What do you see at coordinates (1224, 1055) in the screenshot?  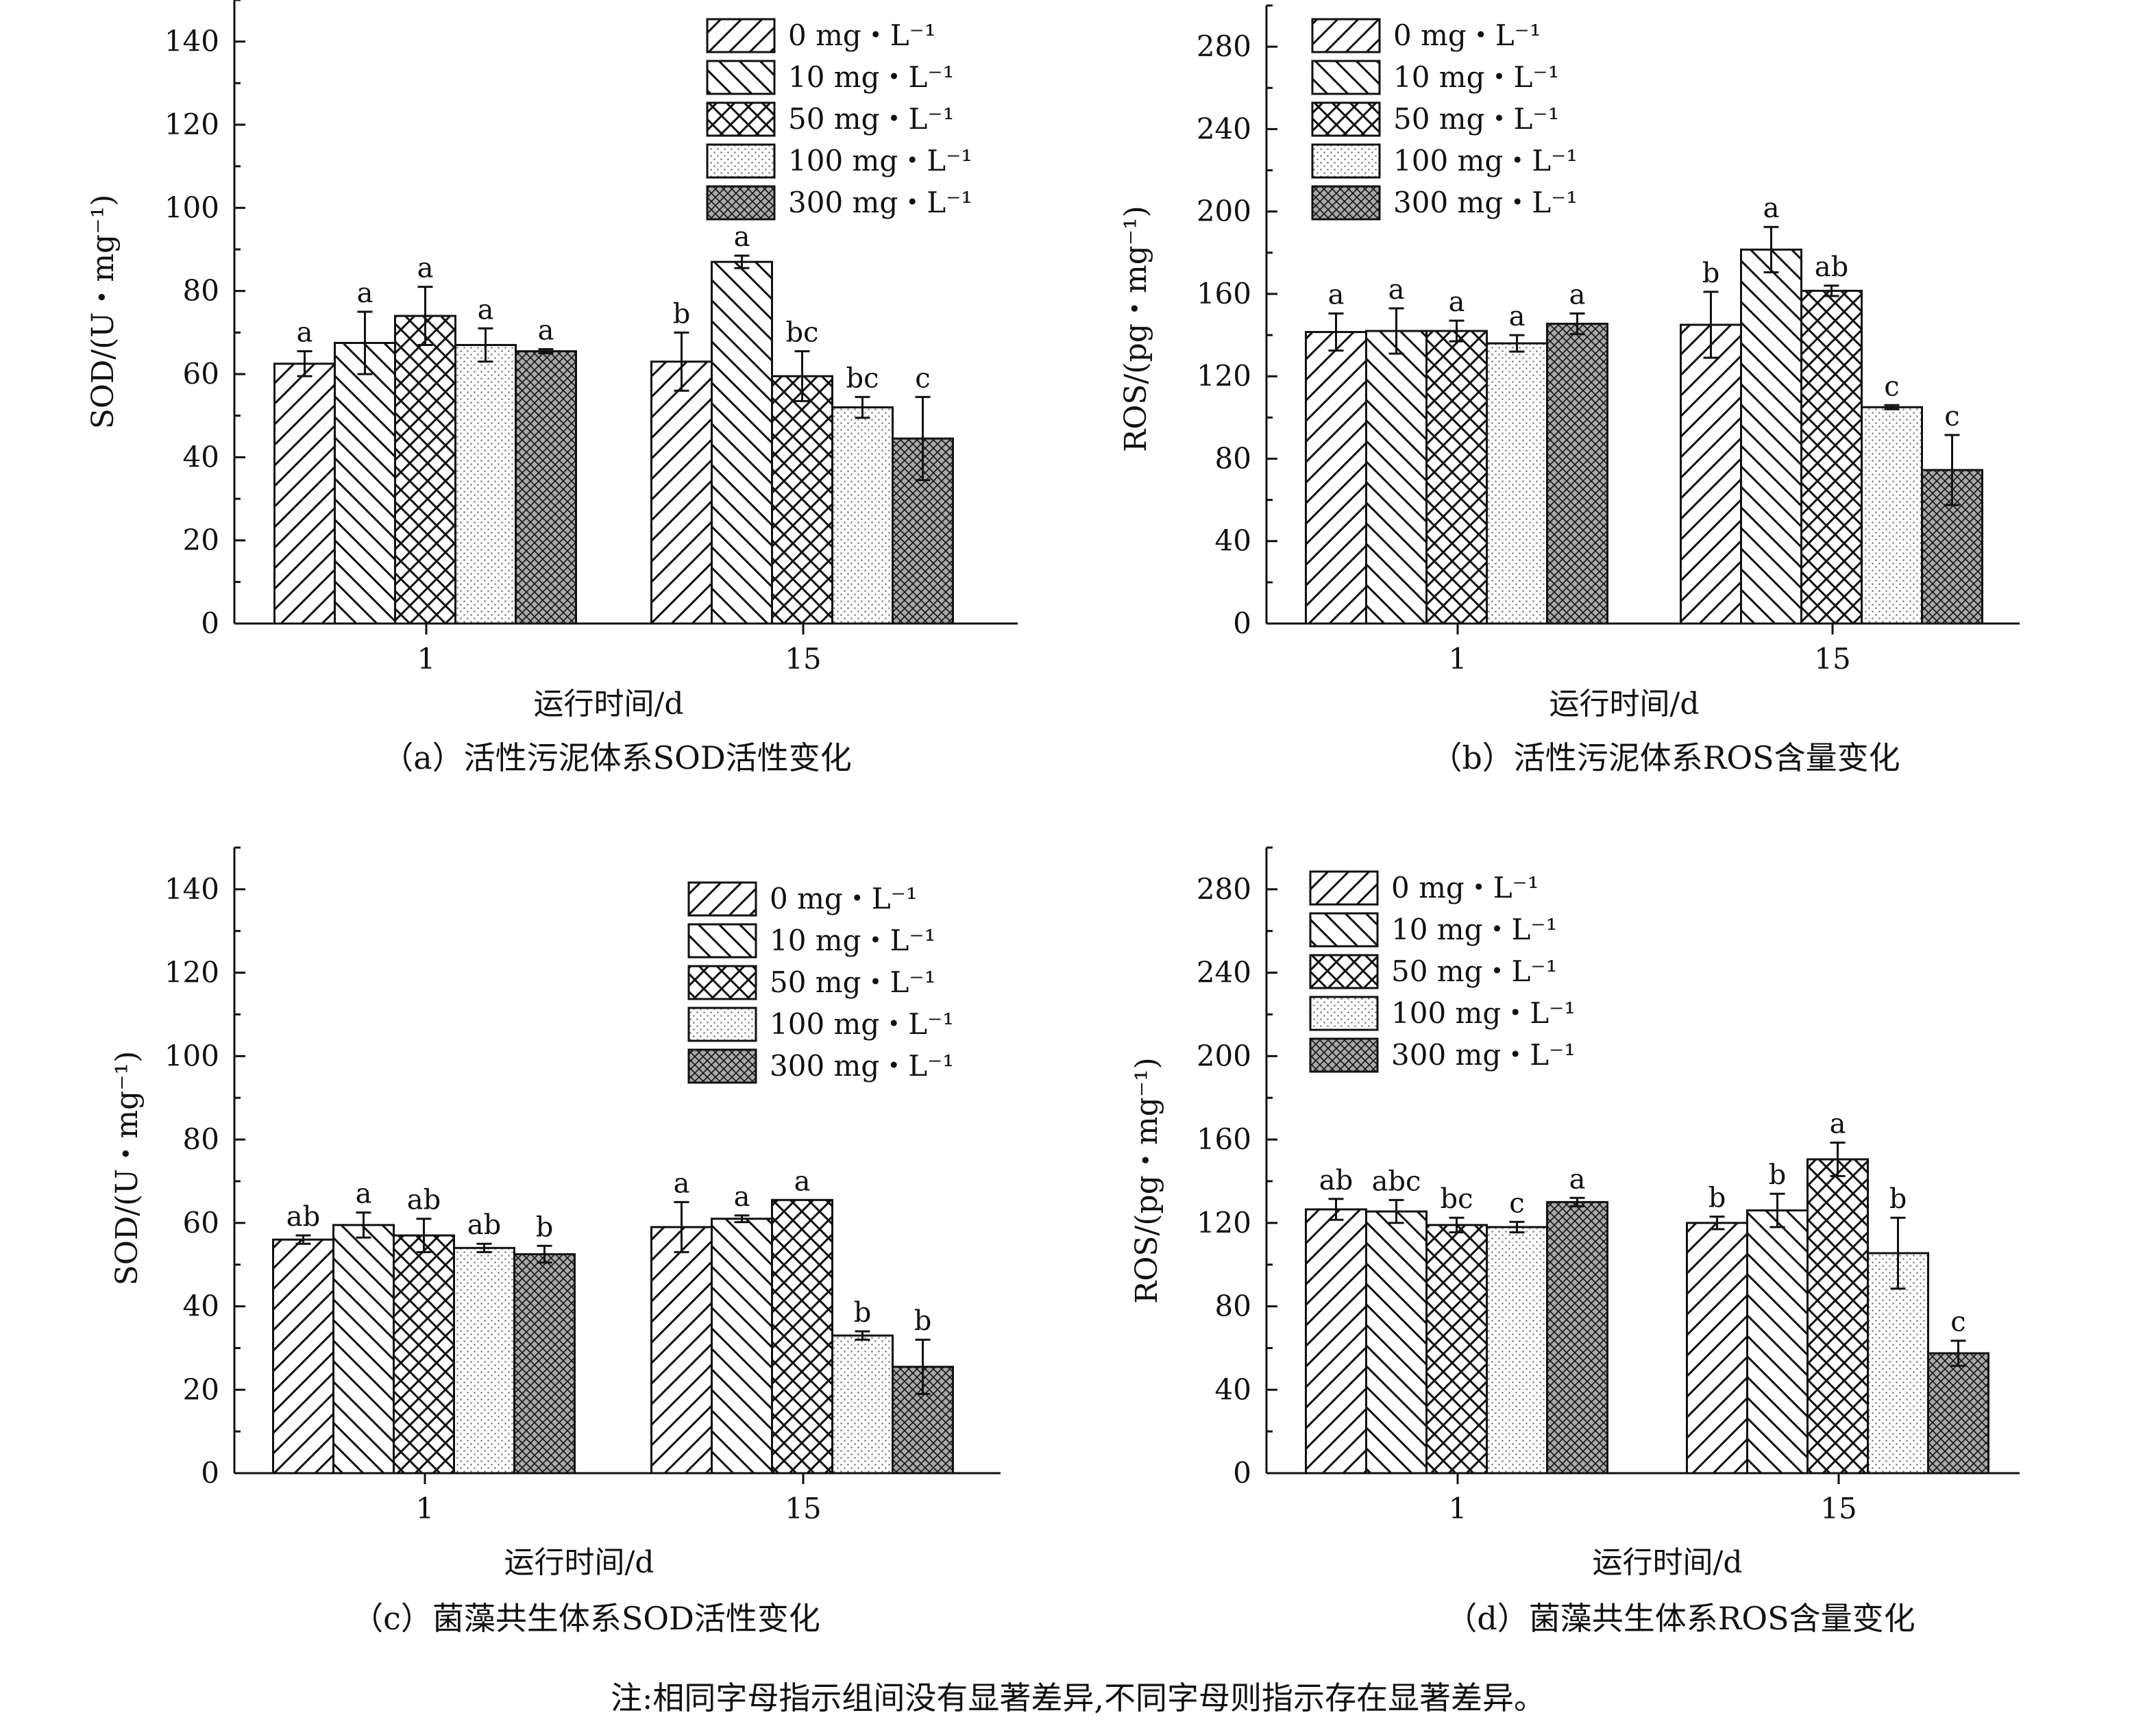 I see `y-tick-label: 200` at bounding box center [1224, 1055].